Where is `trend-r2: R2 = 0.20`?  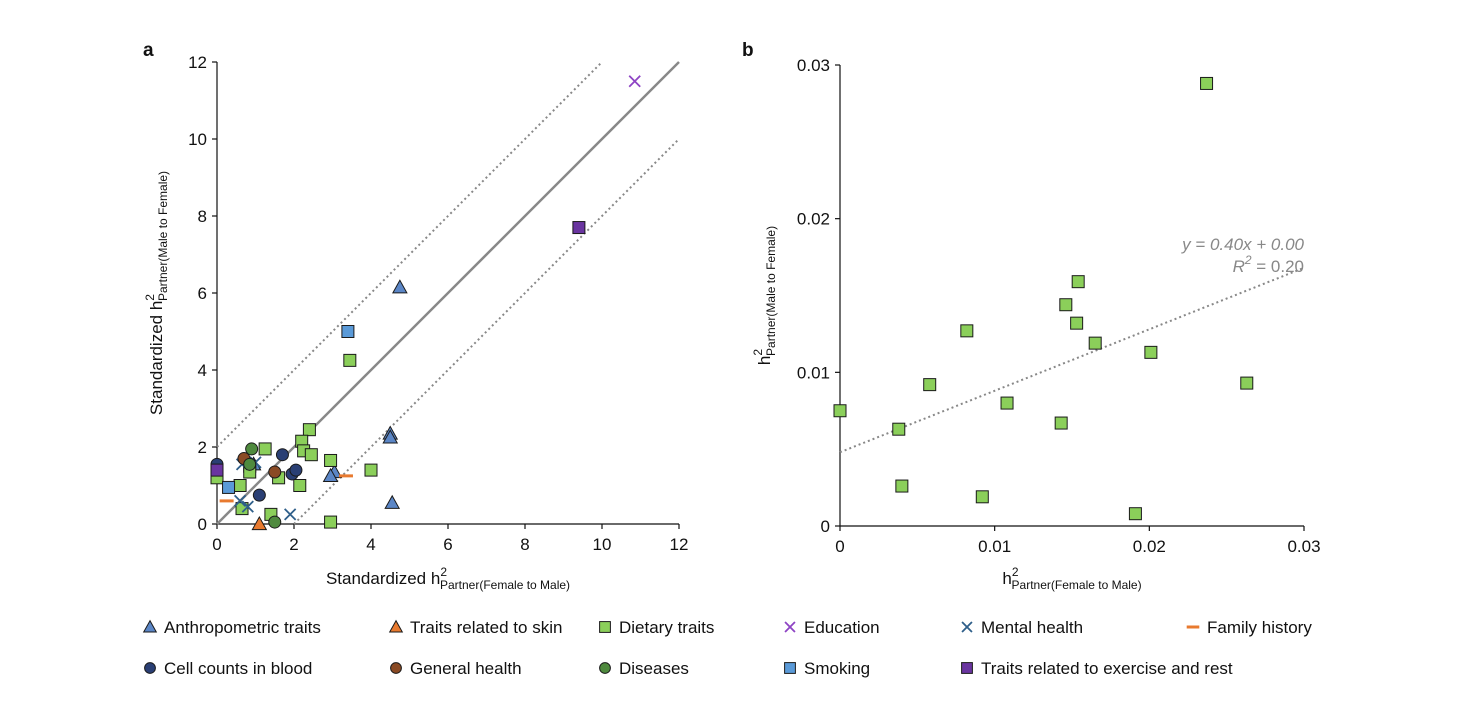 trend-r2: R2 = 0.20 is located at coordinates (1268, 264).